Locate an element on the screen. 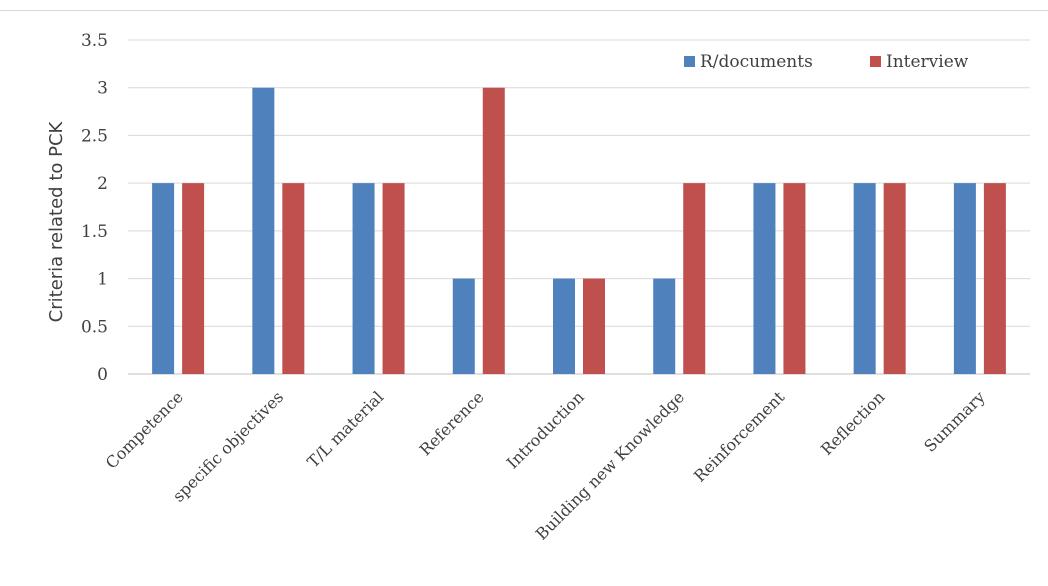  y-tick-label: 1 is located at coordinates (102, 280).